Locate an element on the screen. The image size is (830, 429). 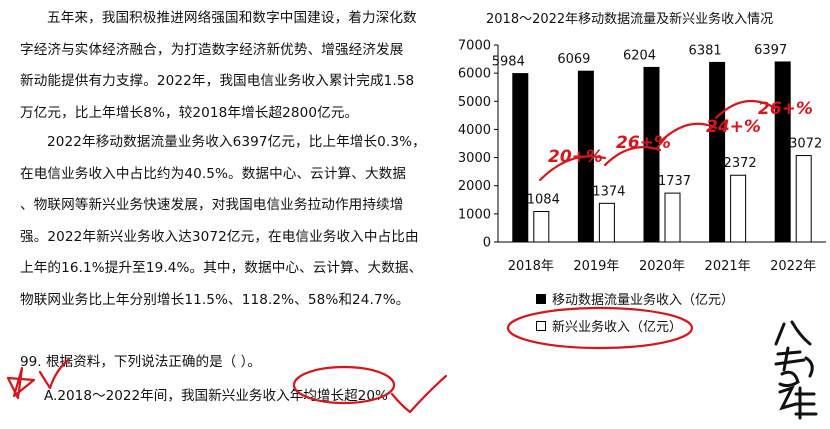
legend-item-mobile: 移动数据流量业务收入（亿元） is located at coordinates (635, 298).